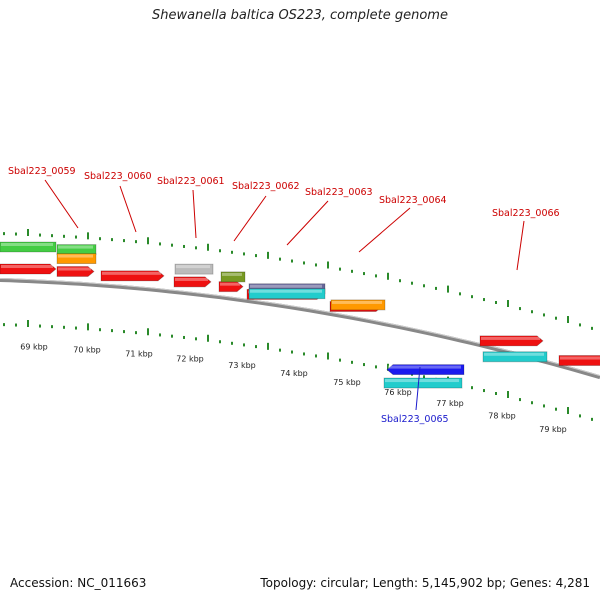 The width and height of the screenshot is (600, 600). What do you see at coordinates (266, 186) in the screenshot?
I see `gene-label: Sbal223_0062` at bounding box center [266, 186].